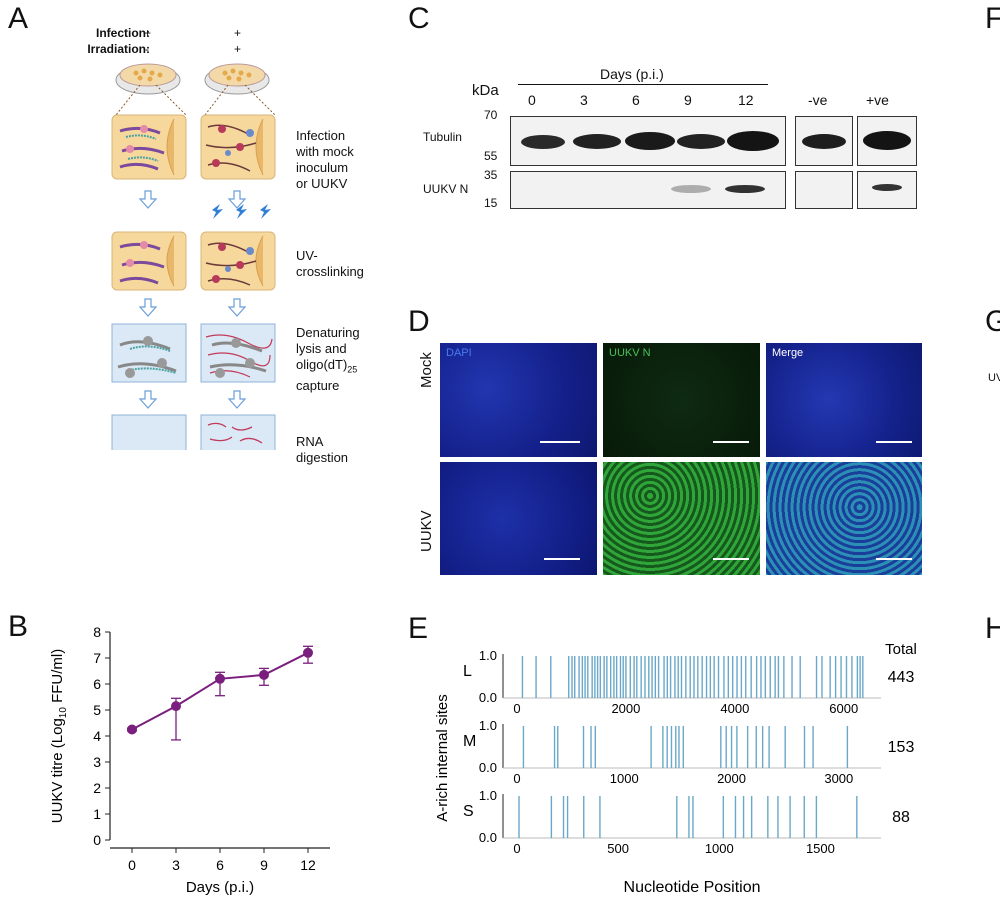 The image size is (1000, 900). I want to click on panel-letter-g: G, so click(992, 321).